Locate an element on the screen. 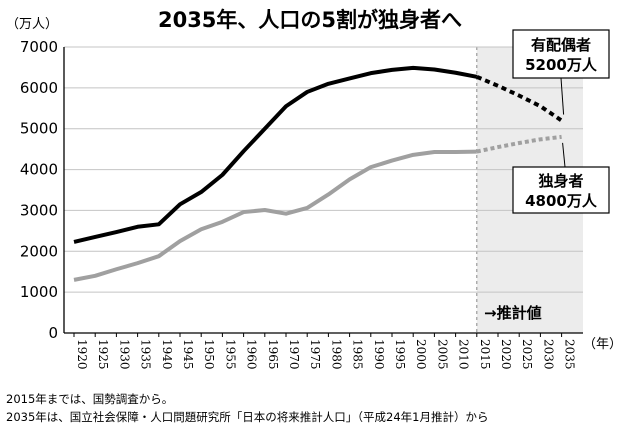 The width and height of the screenshot is (620, 434). x-tick-label: 1940 is located at coordinates (167, 354).